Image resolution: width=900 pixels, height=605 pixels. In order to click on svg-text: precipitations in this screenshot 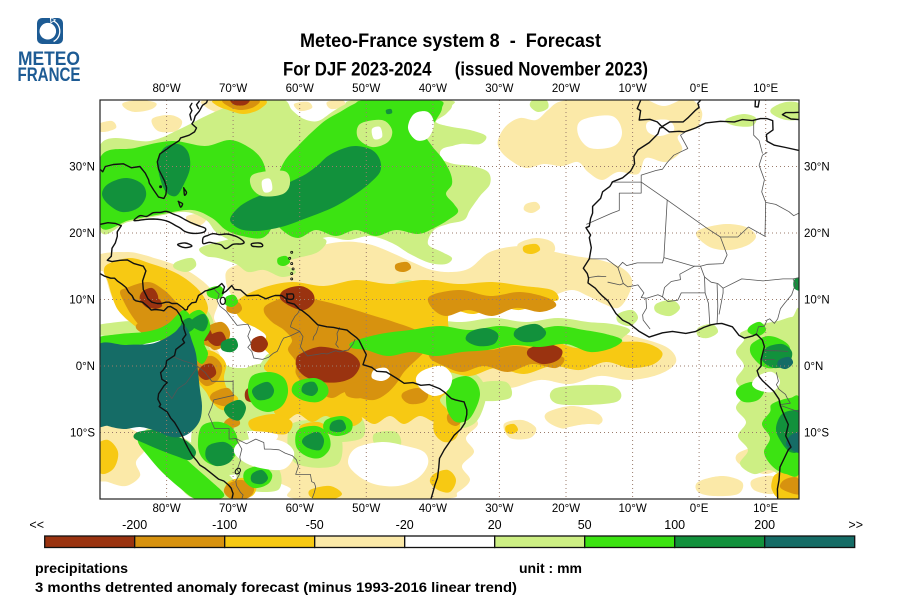, I will do `click(81, 568)`.